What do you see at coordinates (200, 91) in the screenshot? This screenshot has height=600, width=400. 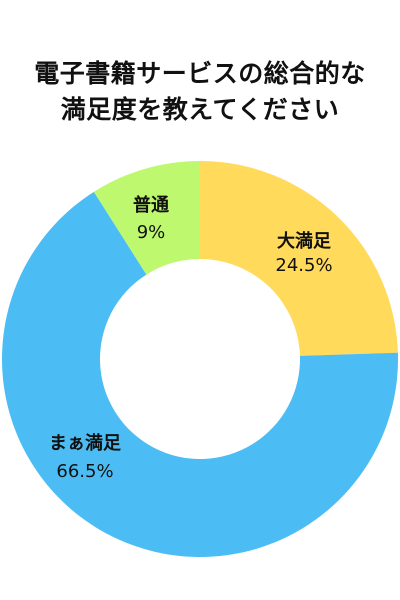 I see `chart-title: 電子書籍サービスの総合的な 満足度を教えてください` at bounding box center [200, 91].